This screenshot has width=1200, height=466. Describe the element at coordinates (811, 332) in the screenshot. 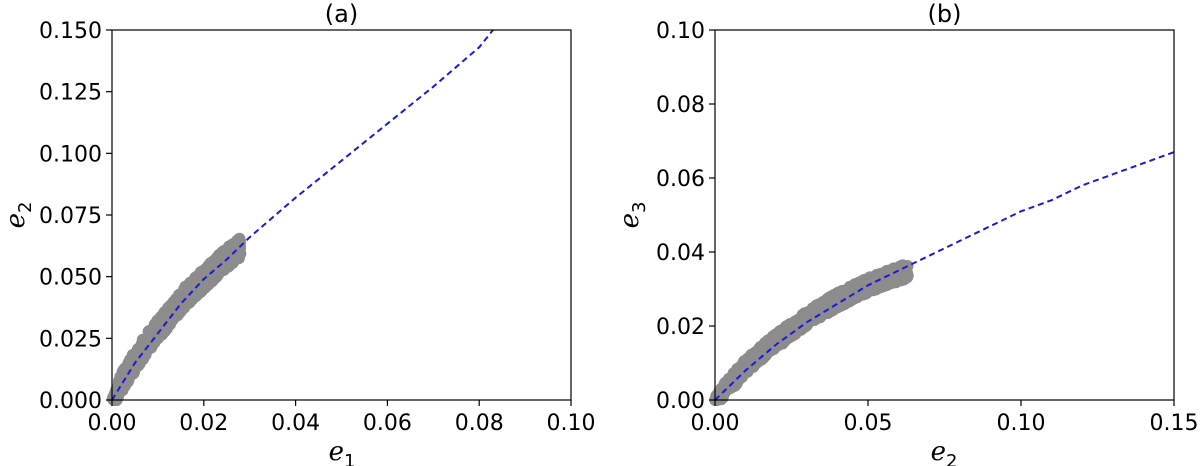

I see `panel-b-scatter` at that location.